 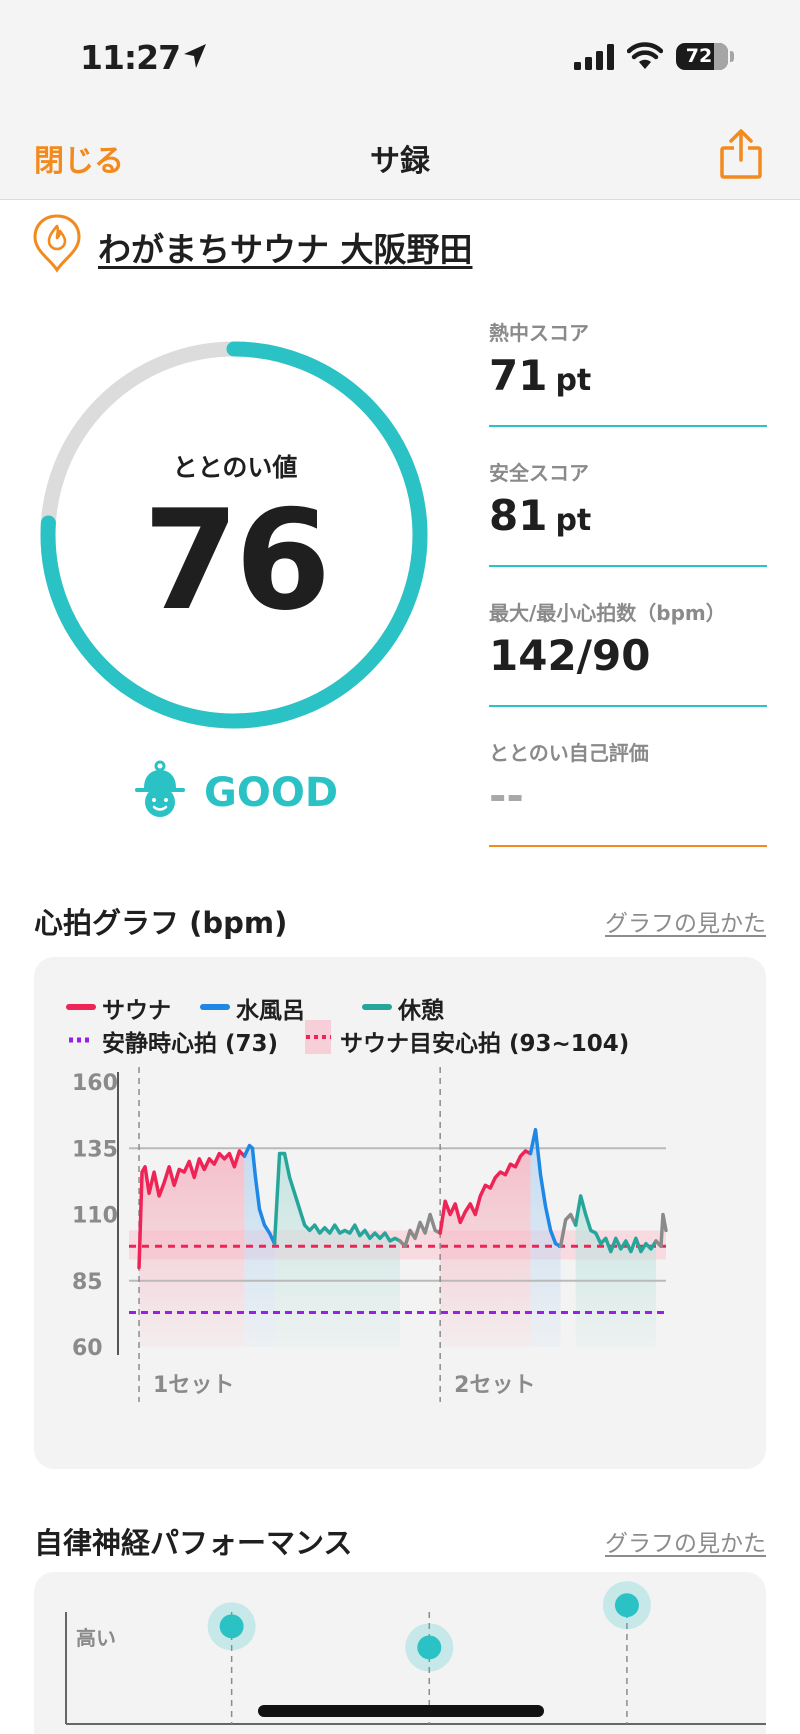 What do you see at coordinates (195, 56) in the screenshot?
I see `location-arrow-icon` at bounding box center [195, 56].